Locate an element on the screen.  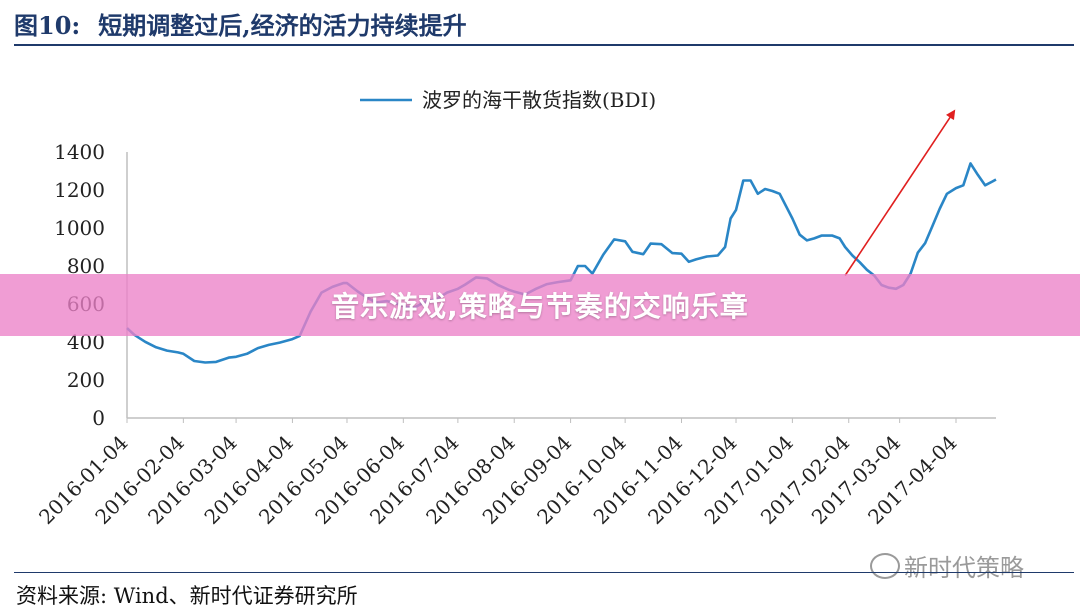
trend-arrow is located at coordinates (900, 192).